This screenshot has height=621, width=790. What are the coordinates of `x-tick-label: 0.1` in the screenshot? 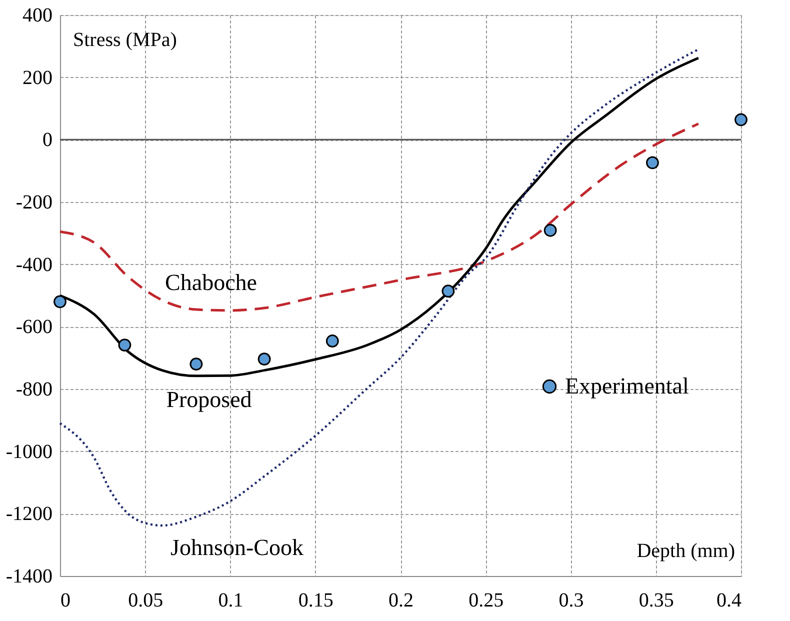 It's located at (231, 601).